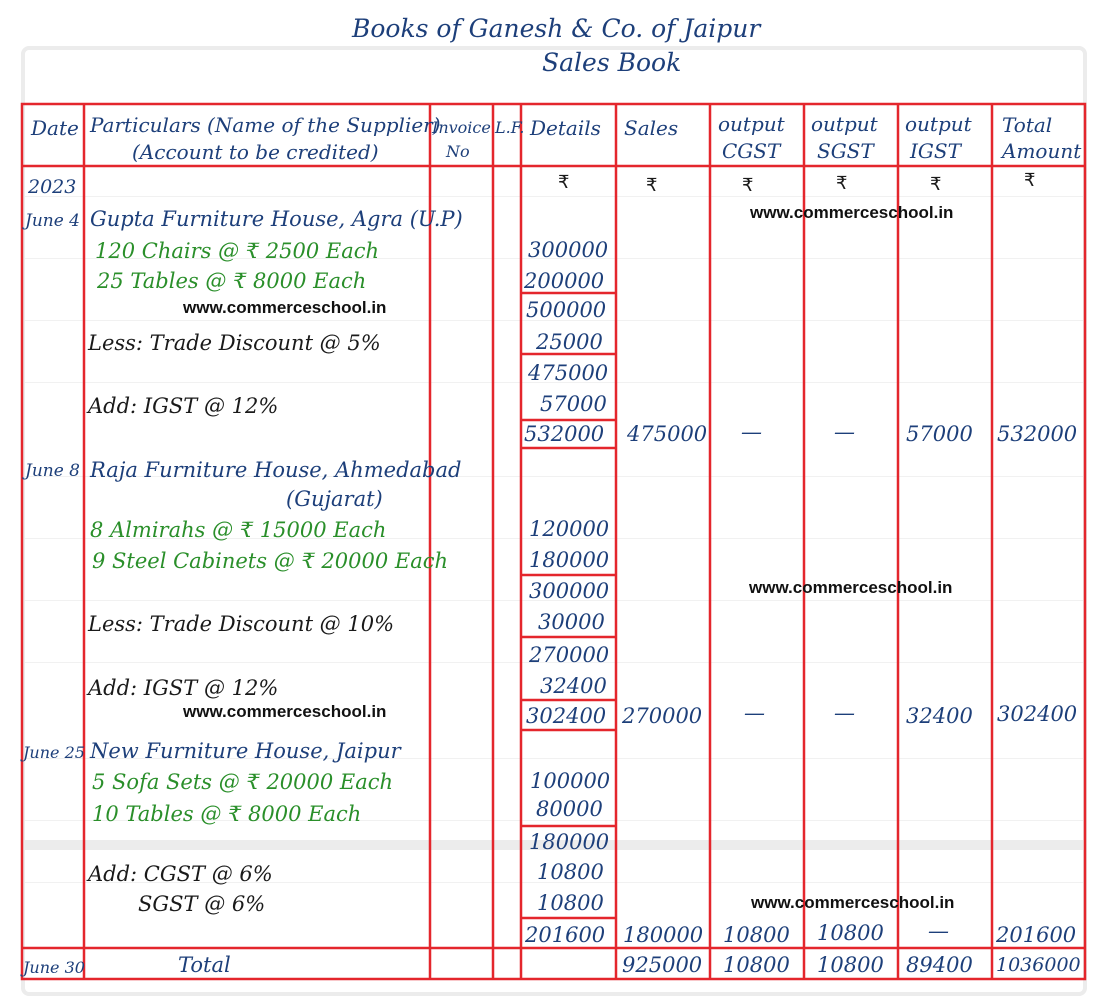 This screenshot has height=999, width=1108. I want to click on sales-value: 270000, so click(662, 716).